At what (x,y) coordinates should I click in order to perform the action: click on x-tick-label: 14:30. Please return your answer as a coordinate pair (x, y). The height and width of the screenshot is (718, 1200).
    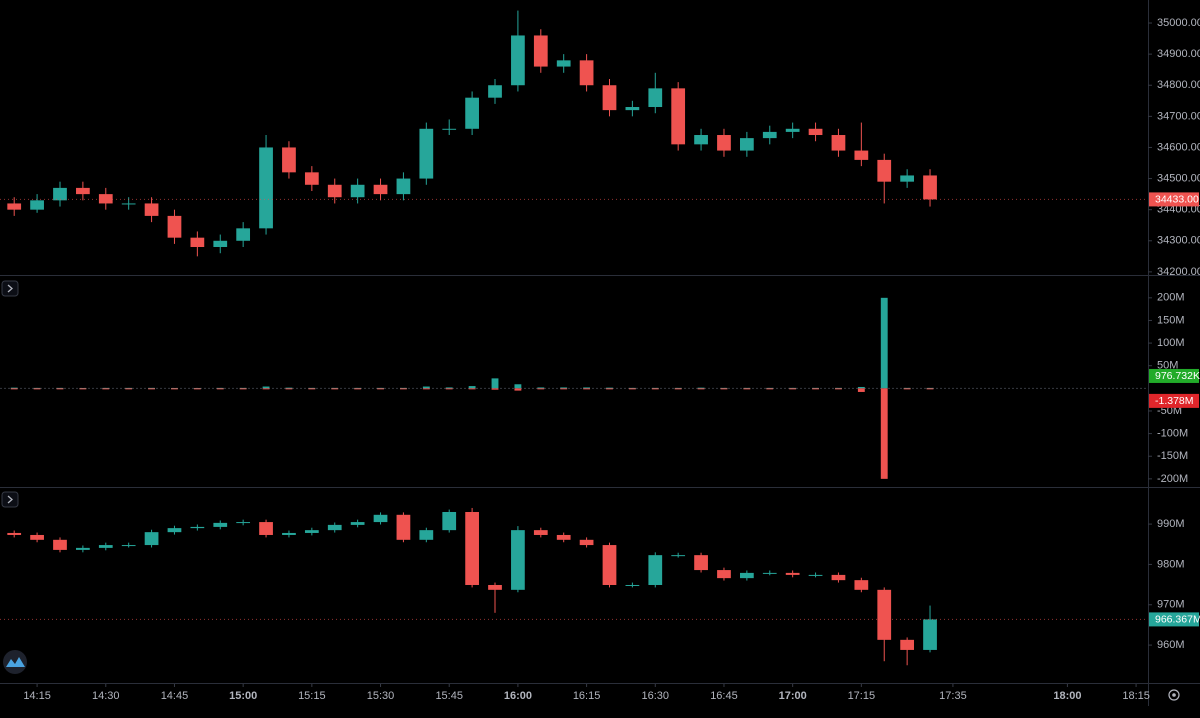
    Looking at the image, I should click on (106, 696).